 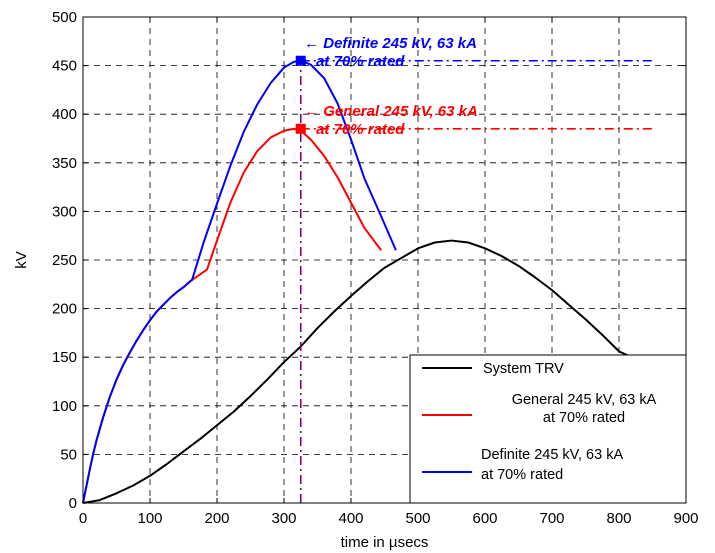 I want to click on legend-label-0-line-0: System TRV, so click(x=523, y=369).